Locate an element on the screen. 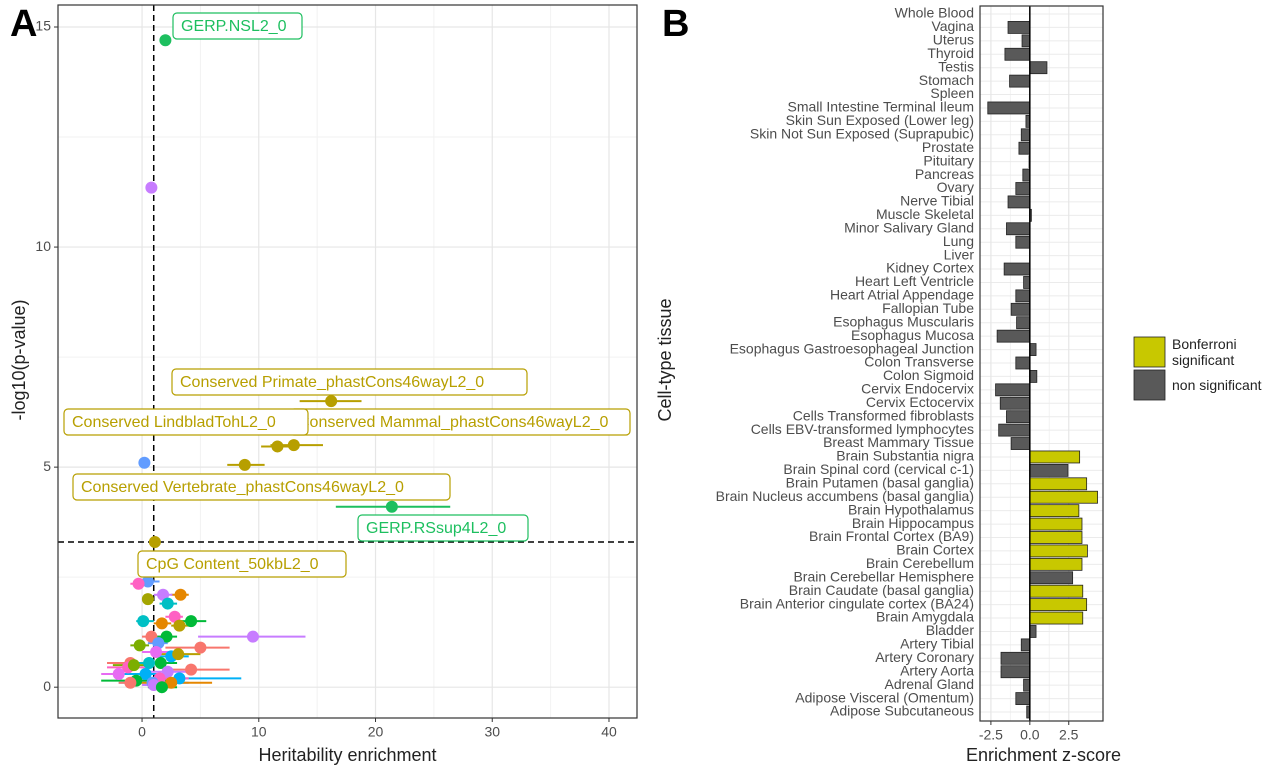 Image resolution: width=1280 pixels, height=767 pixels. point-label: Conserved Vertebrate_phastCons46wayL2_0 is located at coordinates (242, 487).